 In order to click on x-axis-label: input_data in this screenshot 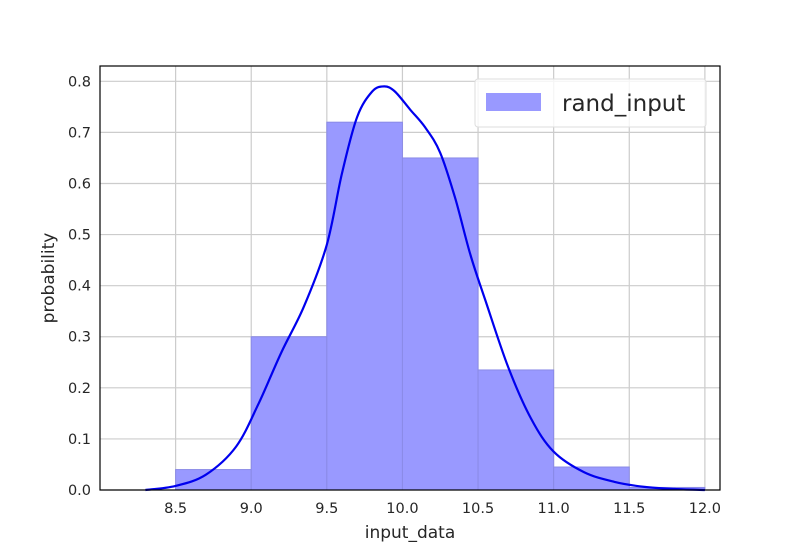, I will do `click(410, 533)`.